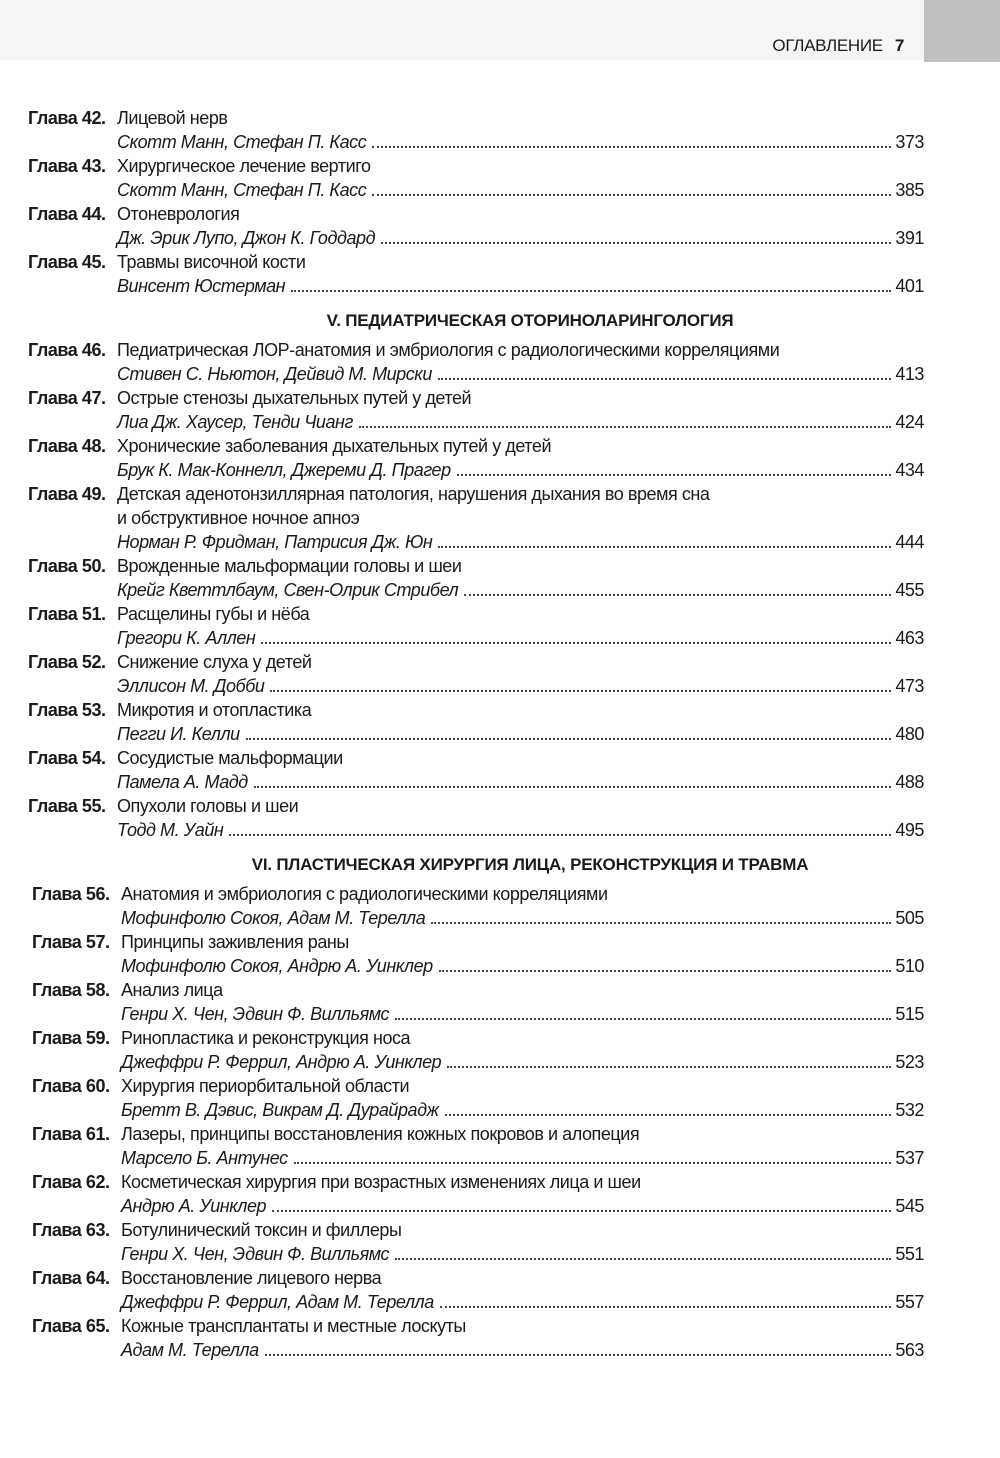 The image size is (1000, 1458). What do you see at coordinates (67, 758) in the screenshot?
I see `chapter-label: Глава 54.` at bounding box center [67, 758].